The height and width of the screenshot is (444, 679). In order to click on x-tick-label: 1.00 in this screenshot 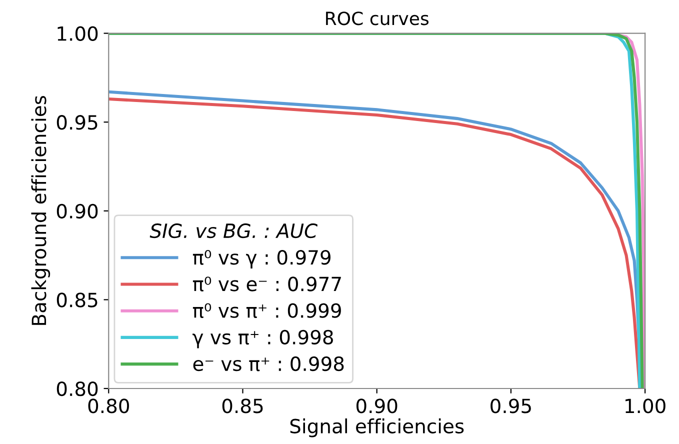, I will do `click(646, 406)`.